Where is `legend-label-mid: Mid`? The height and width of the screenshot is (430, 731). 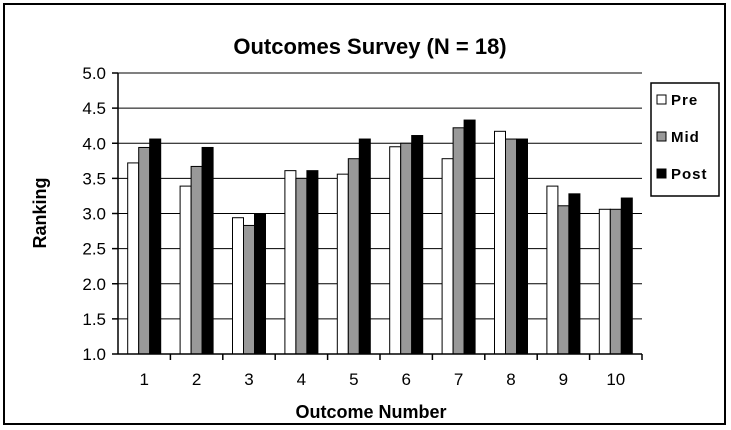
legend-label-mid: Mid is located at coordinates (685, 137).